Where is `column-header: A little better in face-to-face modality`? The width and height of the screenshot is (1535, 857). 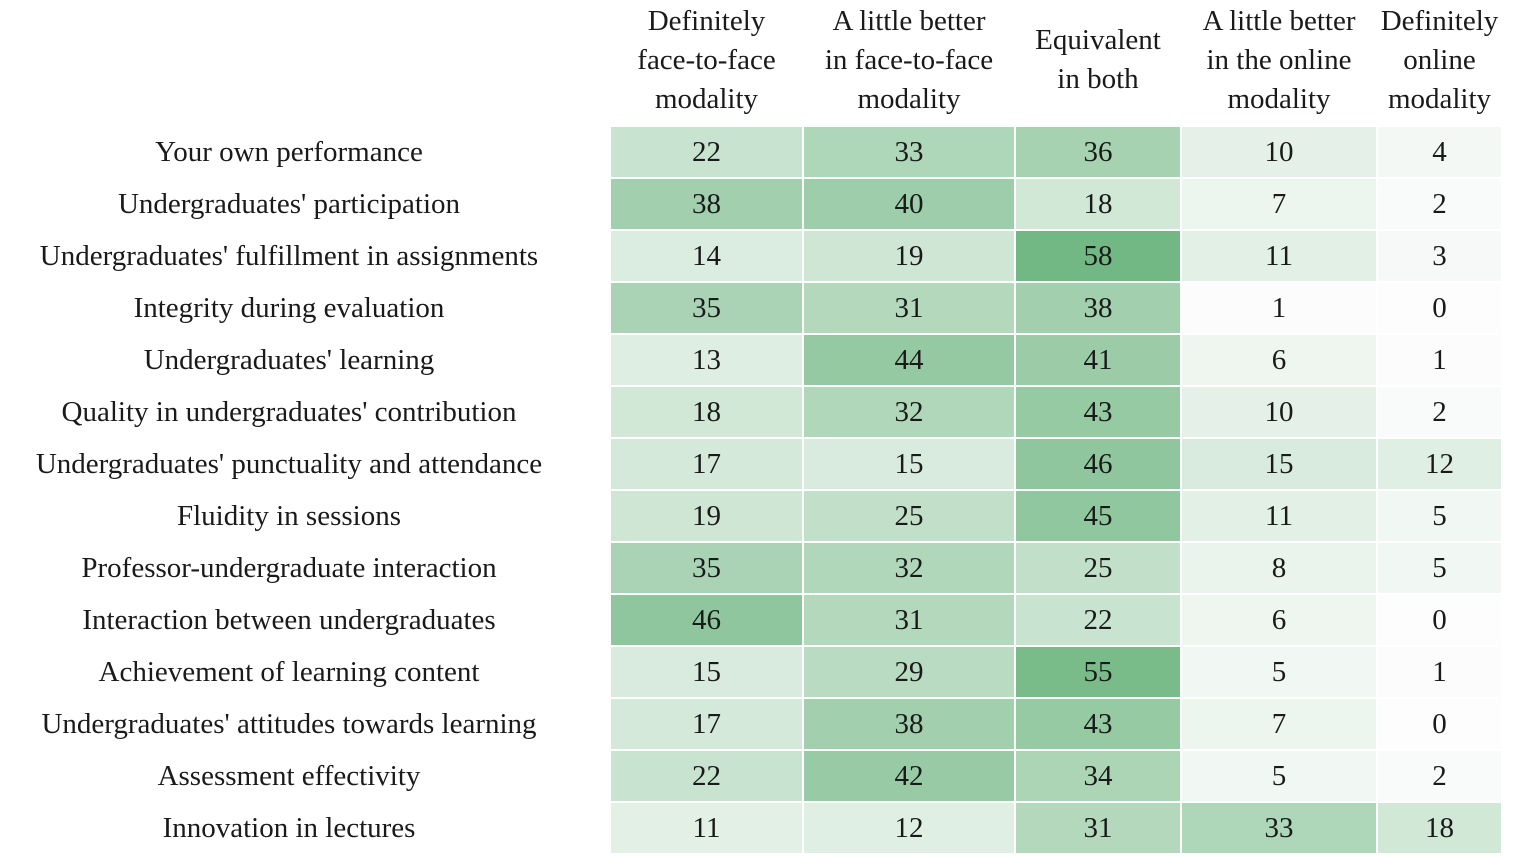 column-header: A little better in face-to-face modality is located at coordinates (909, 59).